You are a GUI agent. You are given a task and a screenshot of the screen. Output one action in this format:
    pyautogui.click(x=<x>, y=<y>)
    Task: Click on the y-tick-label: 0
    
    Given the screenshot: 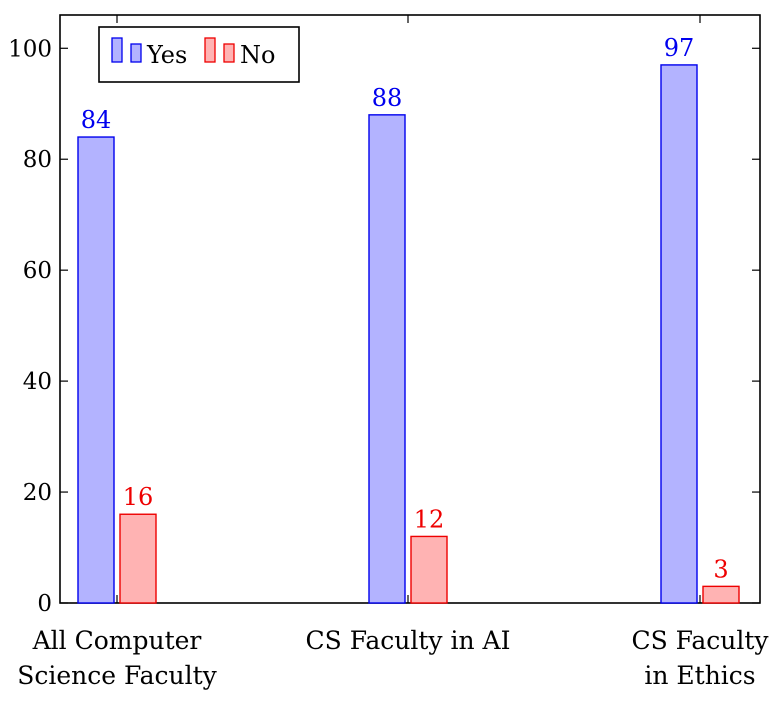 What is the action you would take?
    pyautogui.click(x=44, y=604)
    